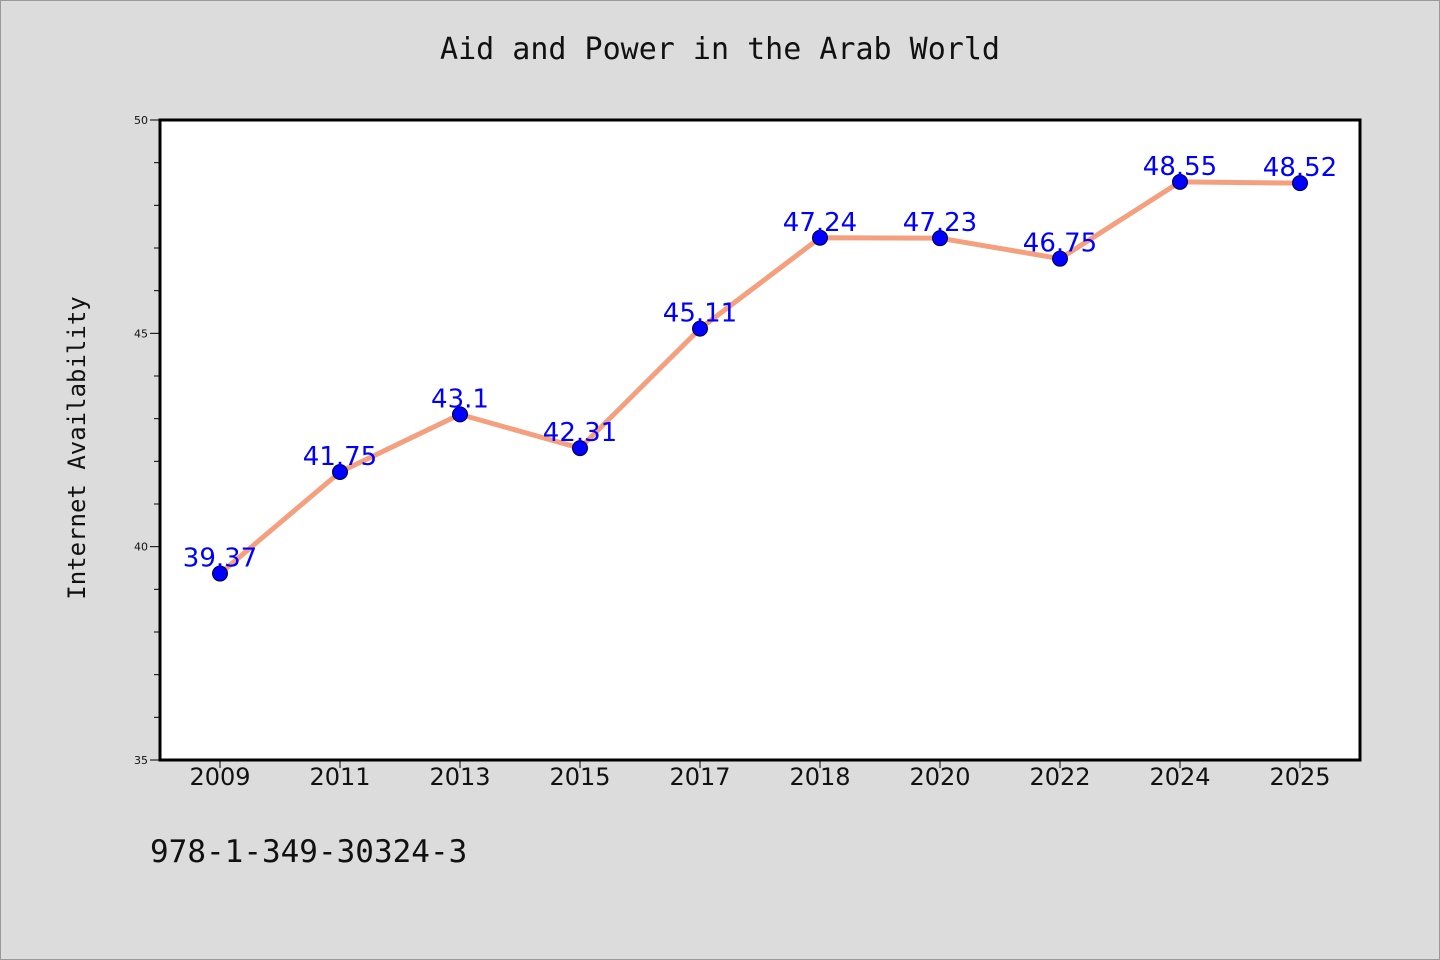  I want to click on x-tick-label: 2022, so click(1059, 777).